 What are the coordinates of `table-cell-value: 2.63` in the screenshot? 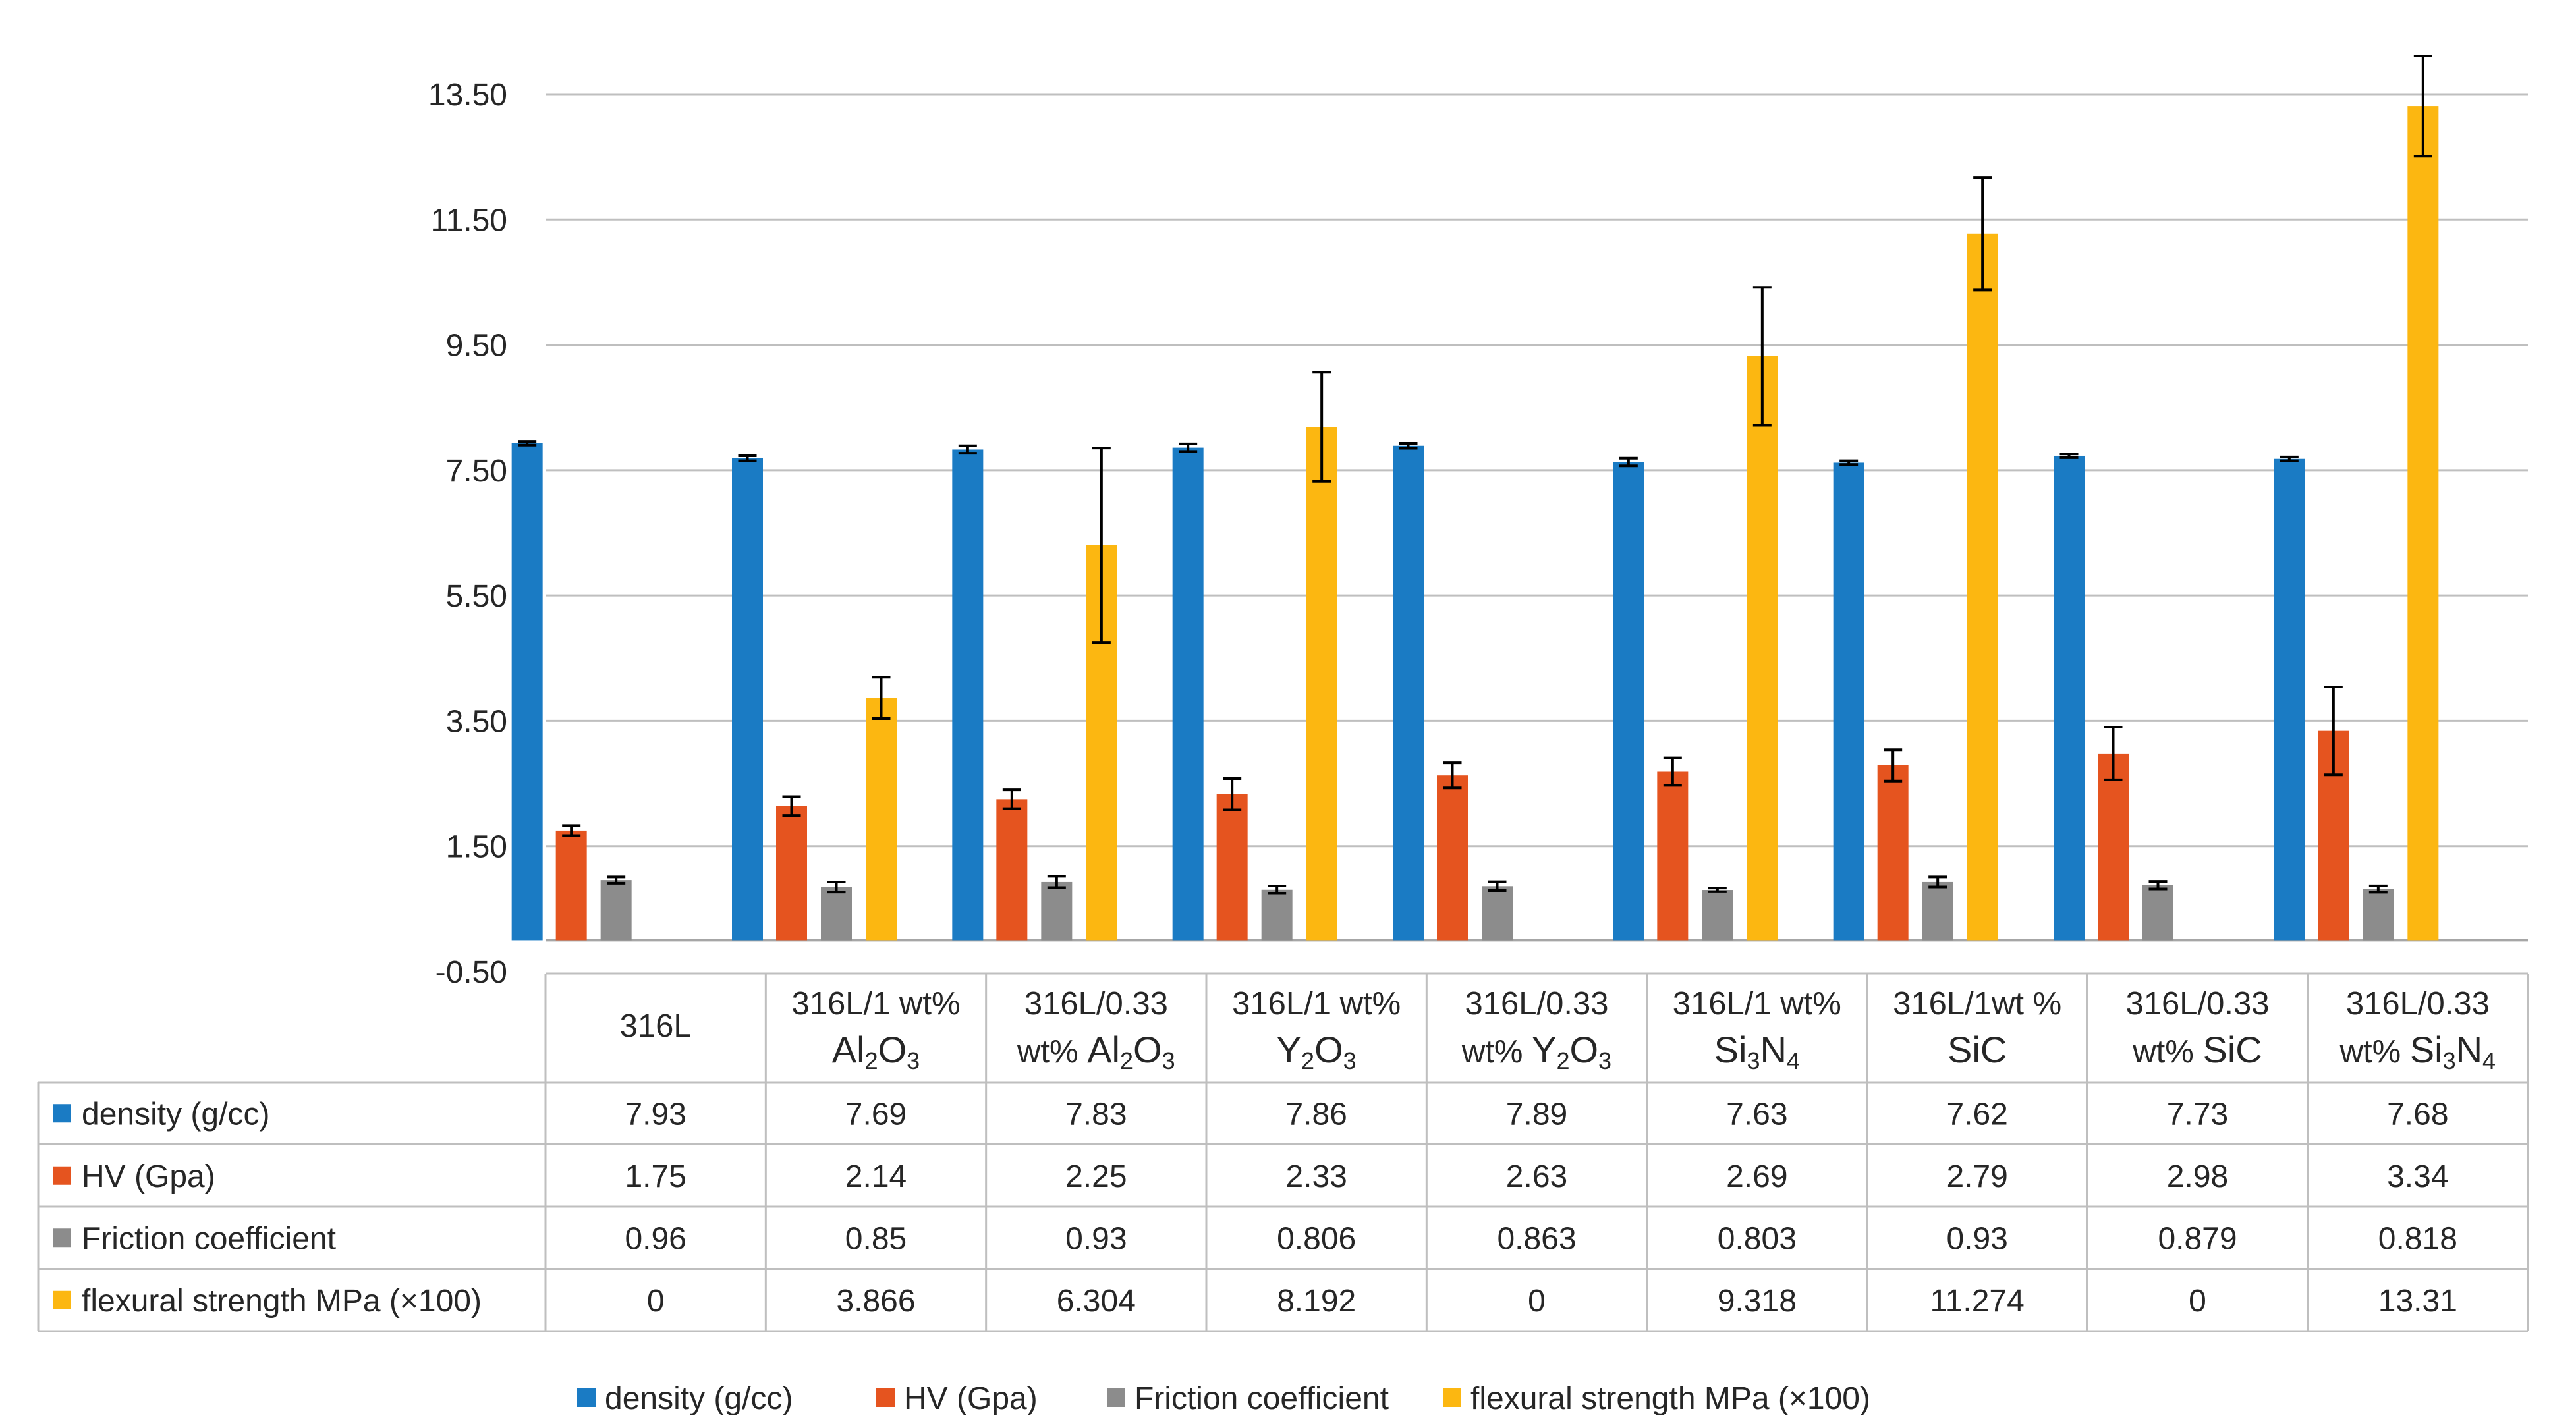 It's located at (1536, 1176).